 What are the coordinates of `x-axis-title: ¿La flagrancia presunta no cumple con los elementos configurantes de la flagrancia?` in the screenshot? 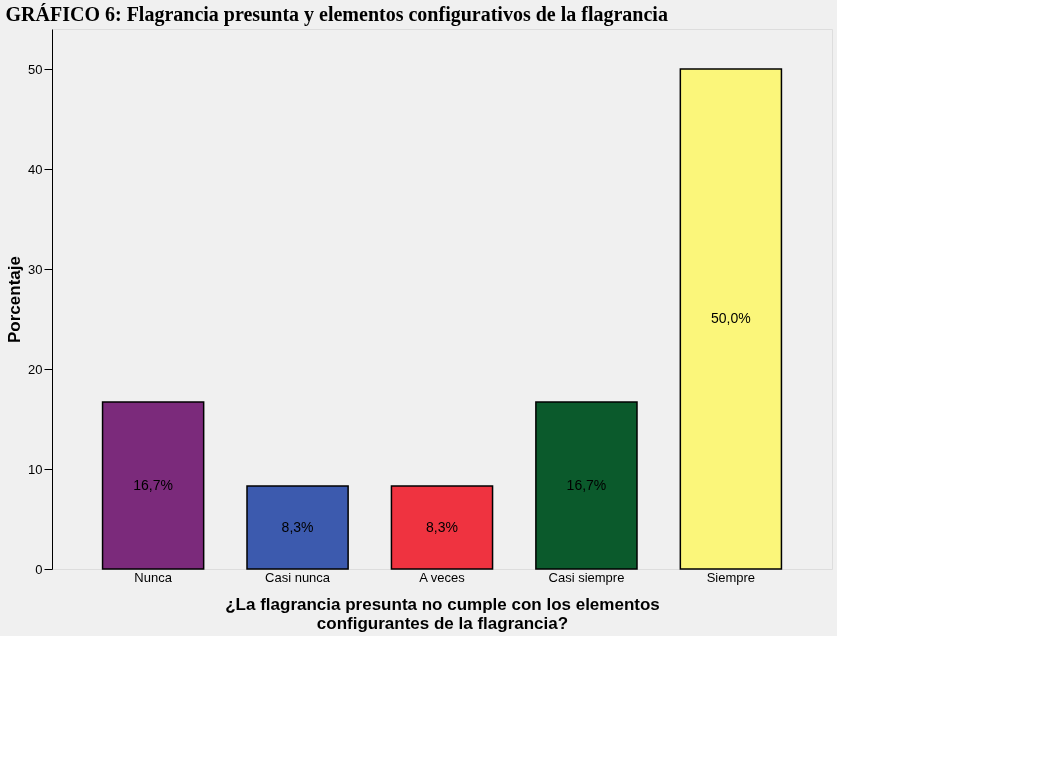 It's located at (442, 613).